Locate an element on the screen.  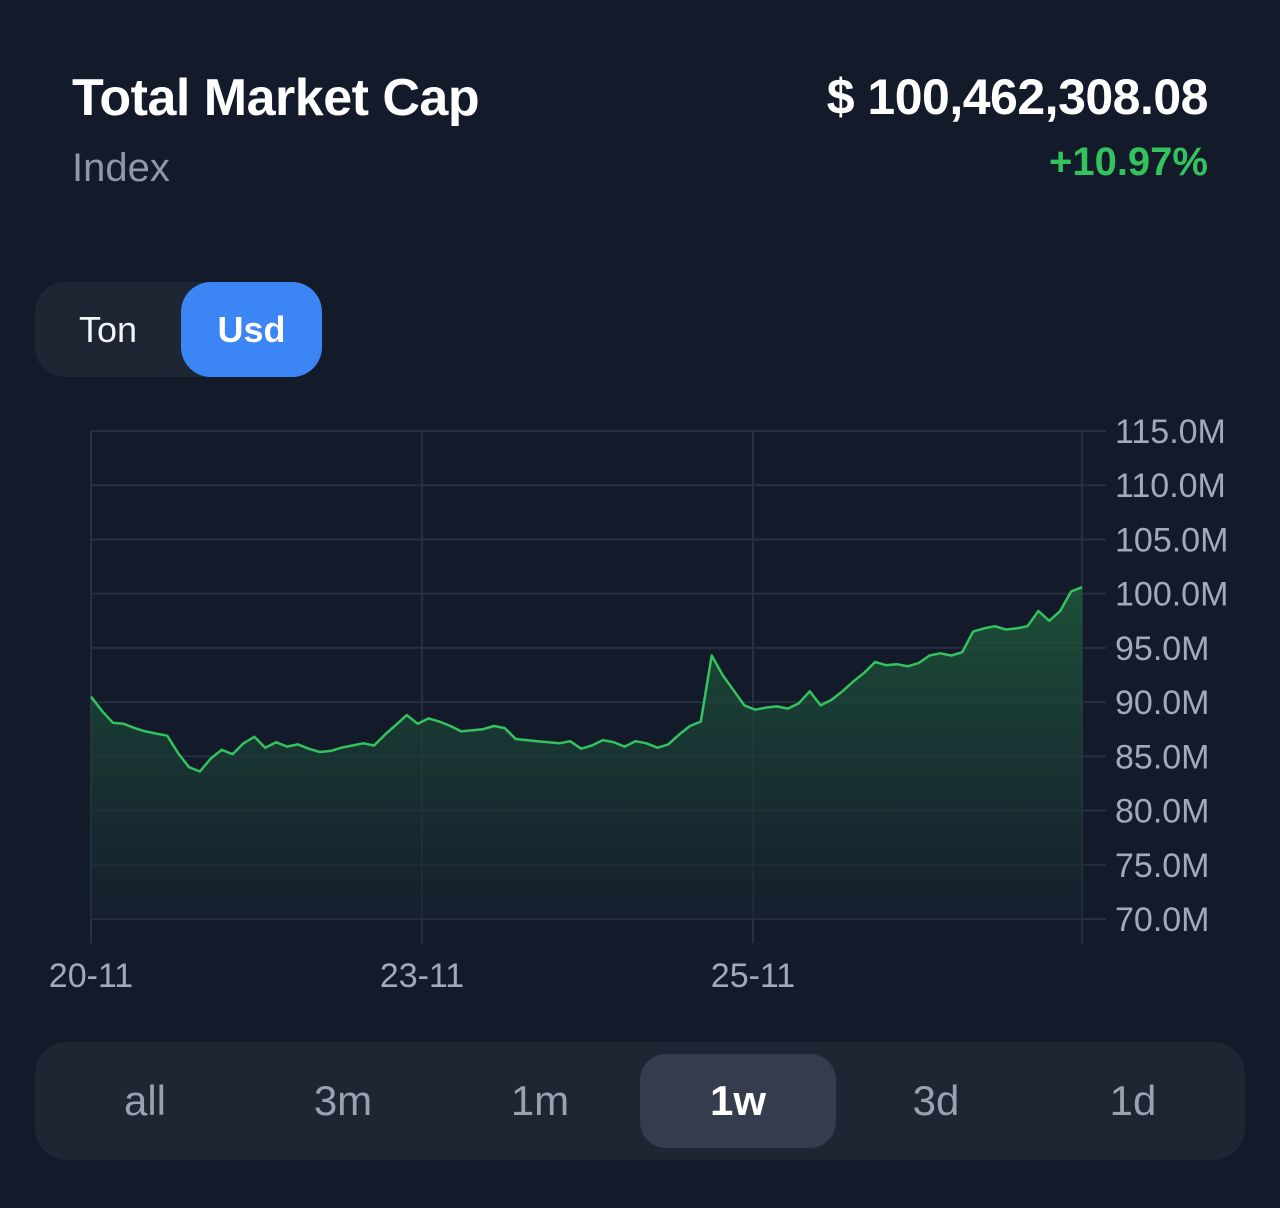
y-tick-label: 95.0M is located at coordinates (1162, 649).